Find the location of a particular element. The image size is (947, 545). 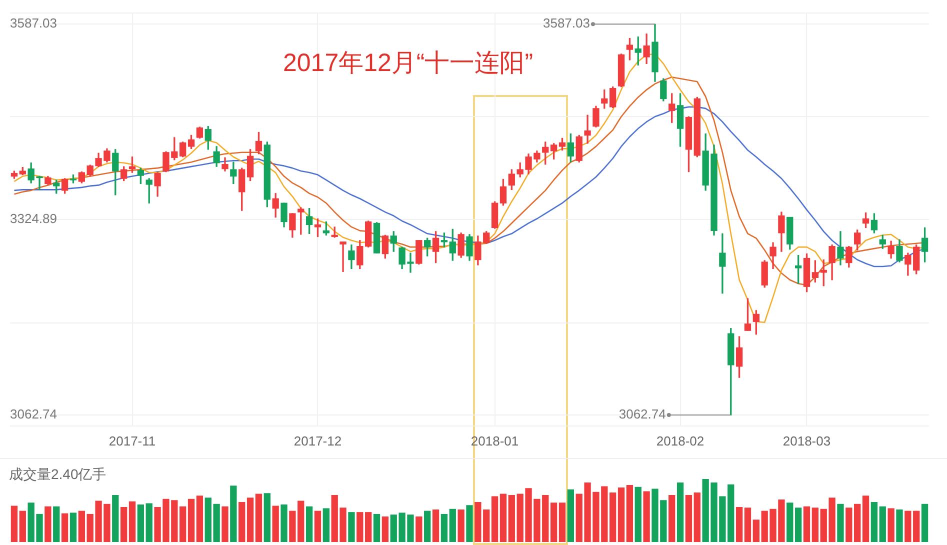

annotation: 3062.74 is located at coordinates (642, 414).